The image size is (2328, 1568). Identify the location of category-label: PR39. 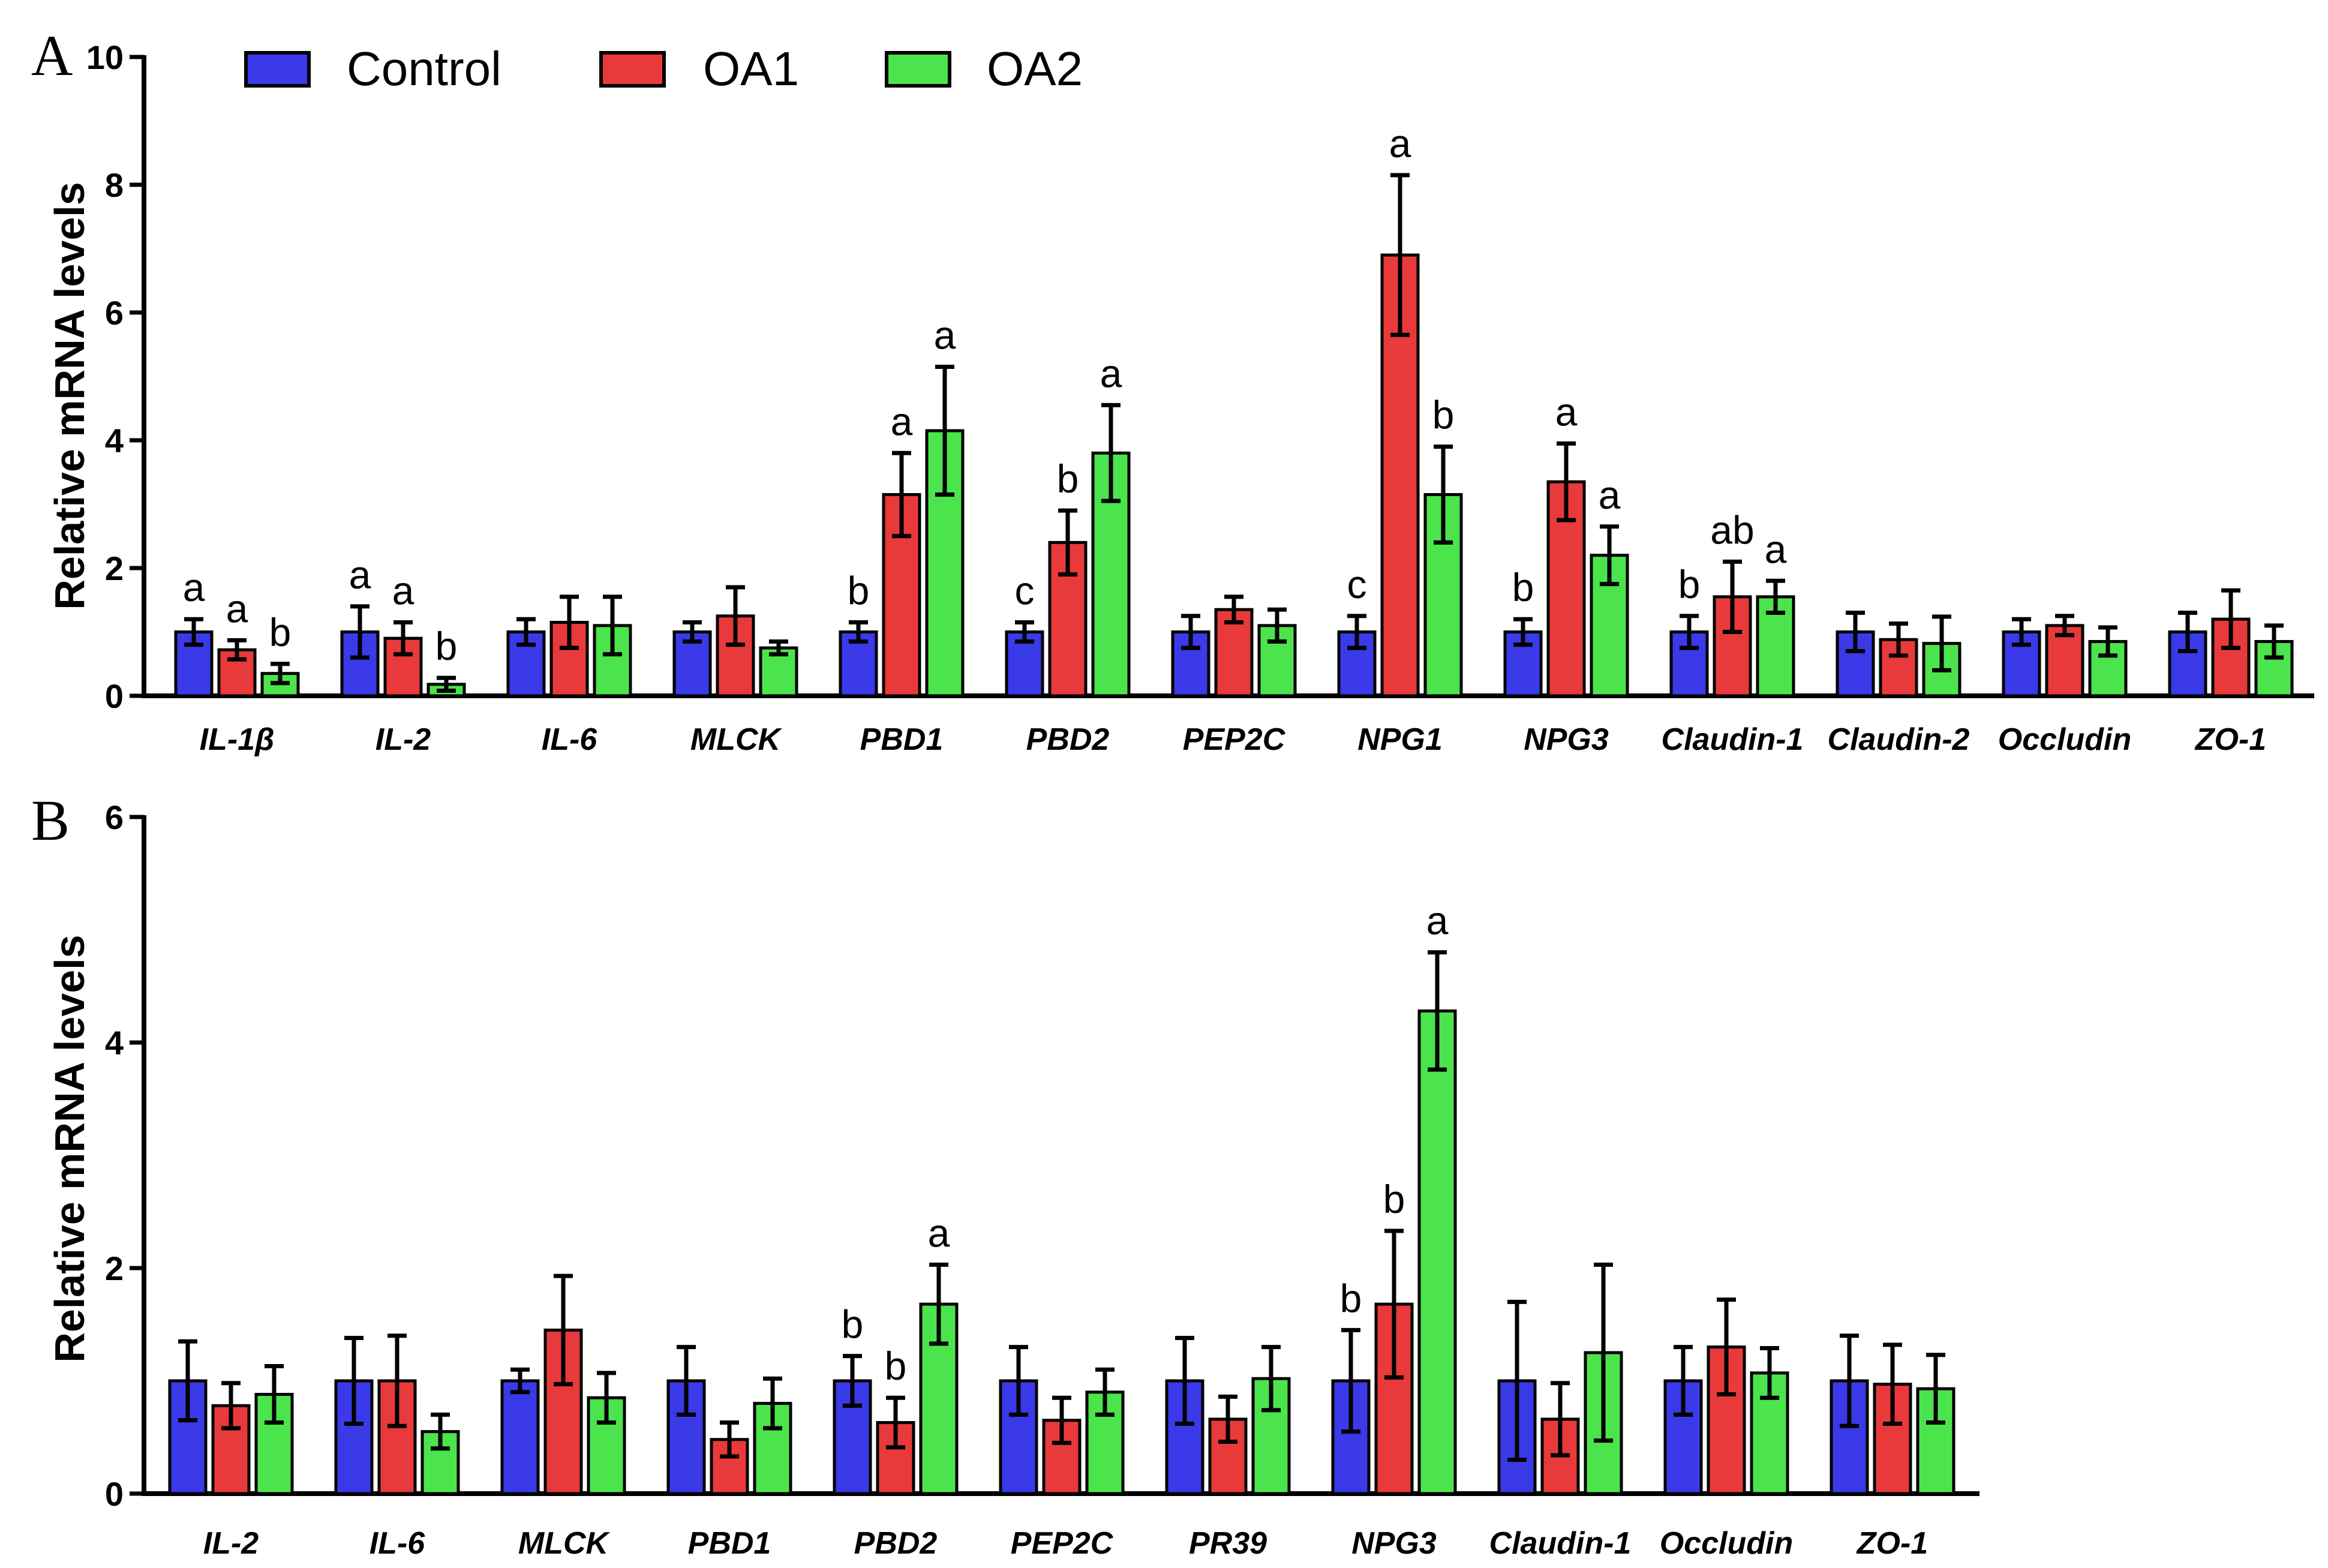
(1228, 1544).